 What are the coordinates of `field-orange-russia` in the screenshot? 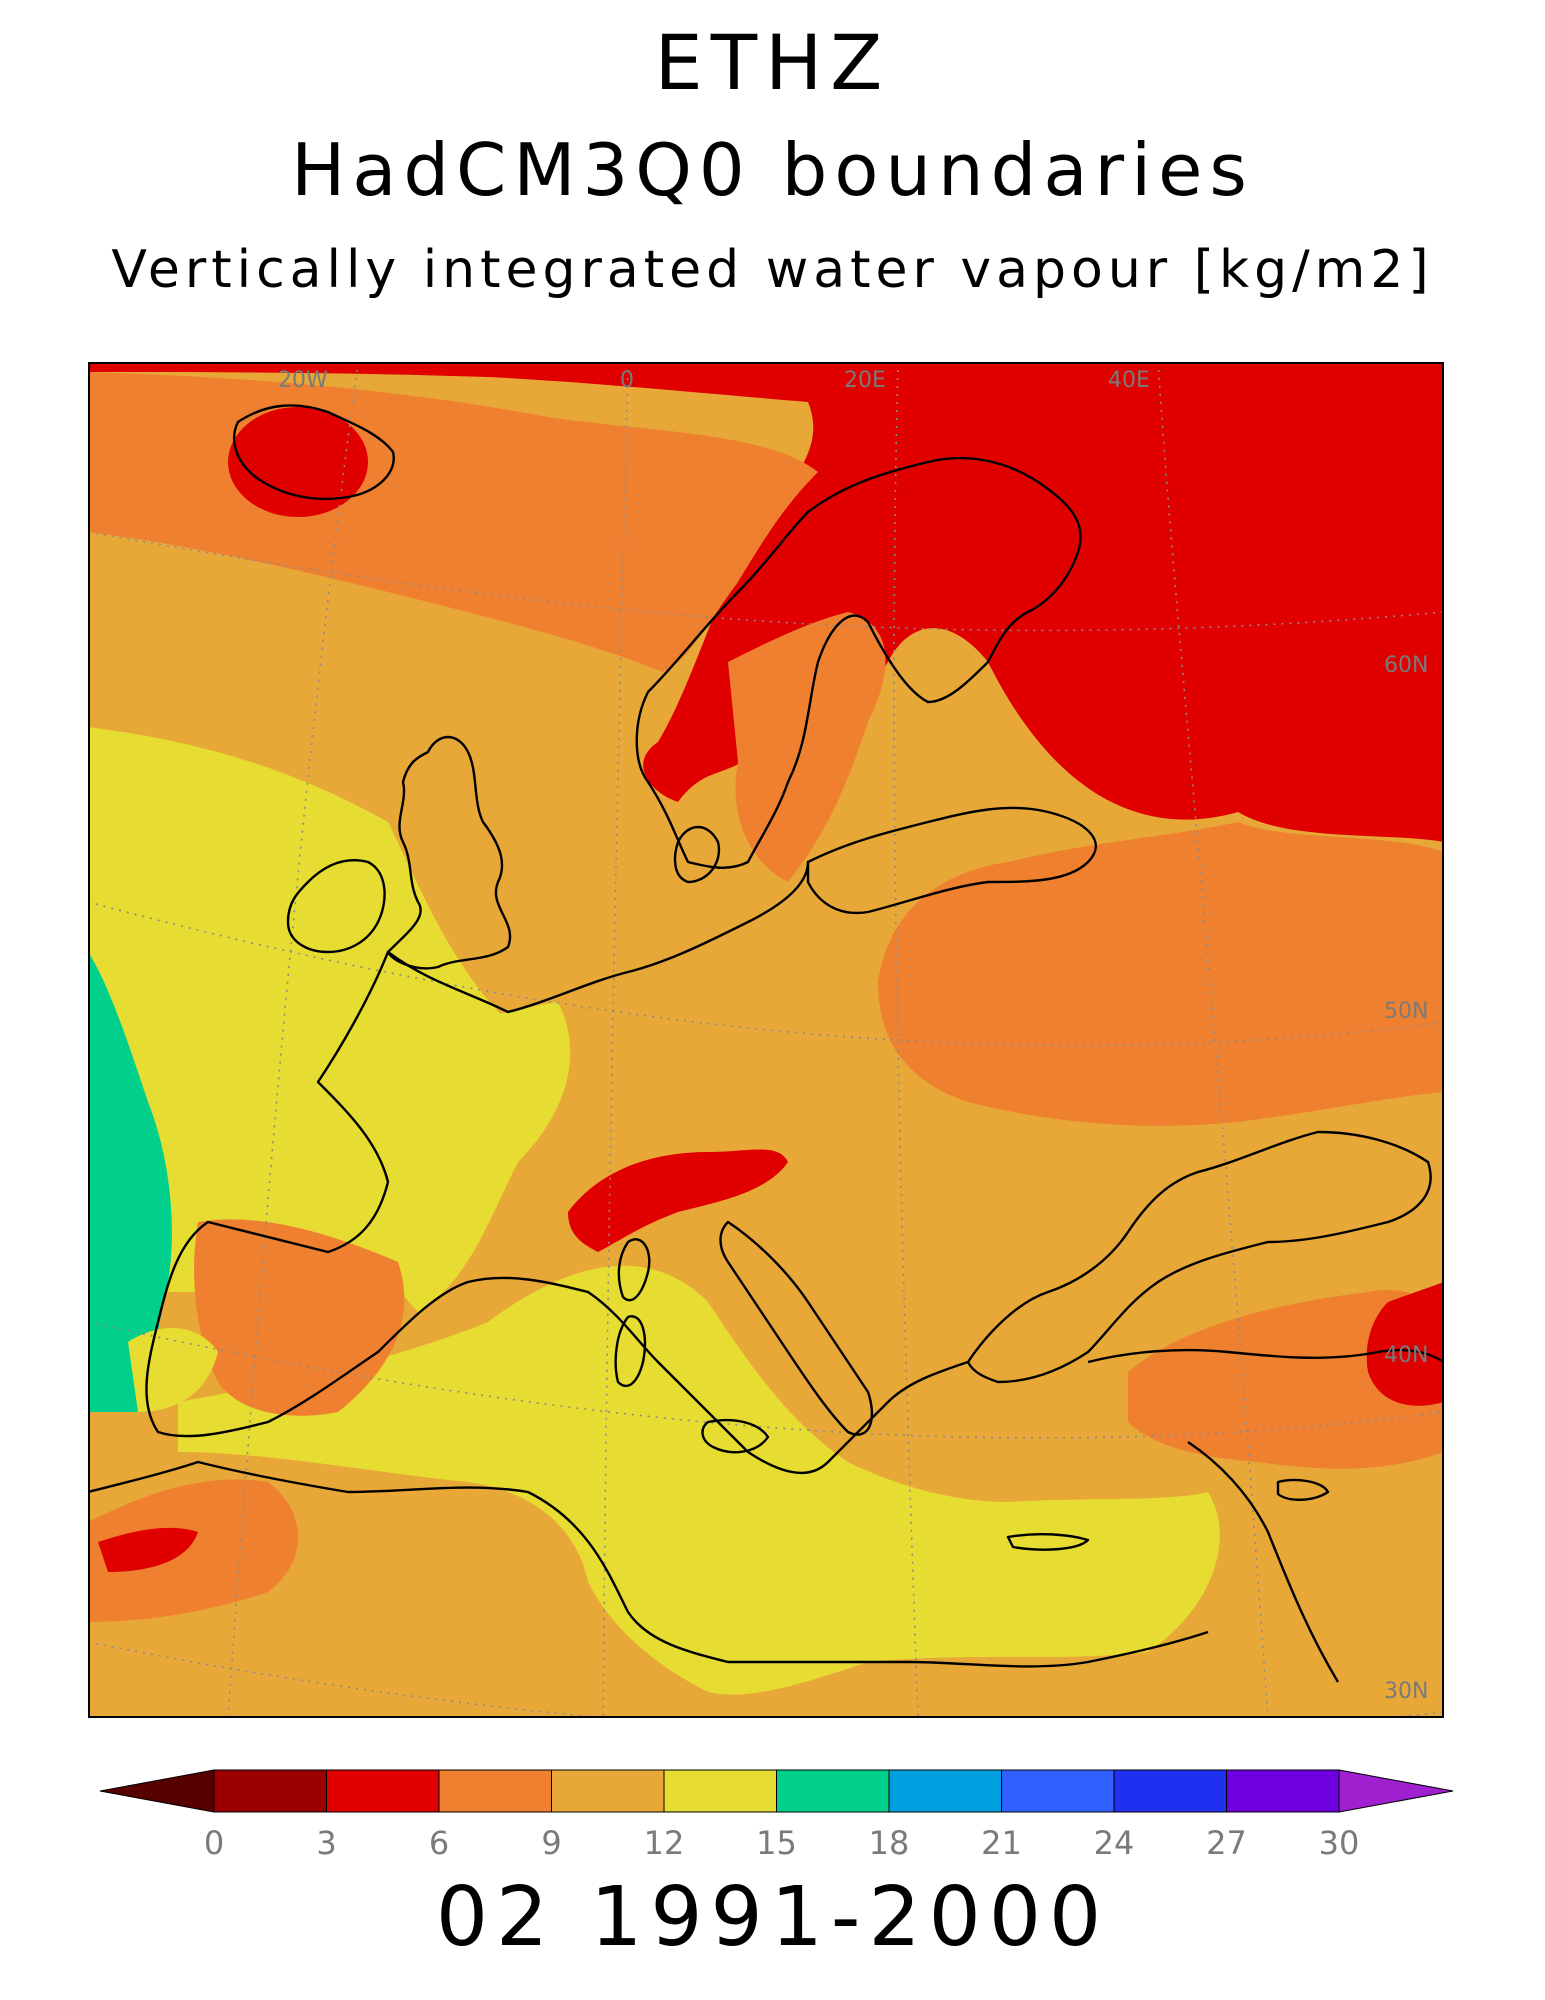 It's located at (1161, 974).